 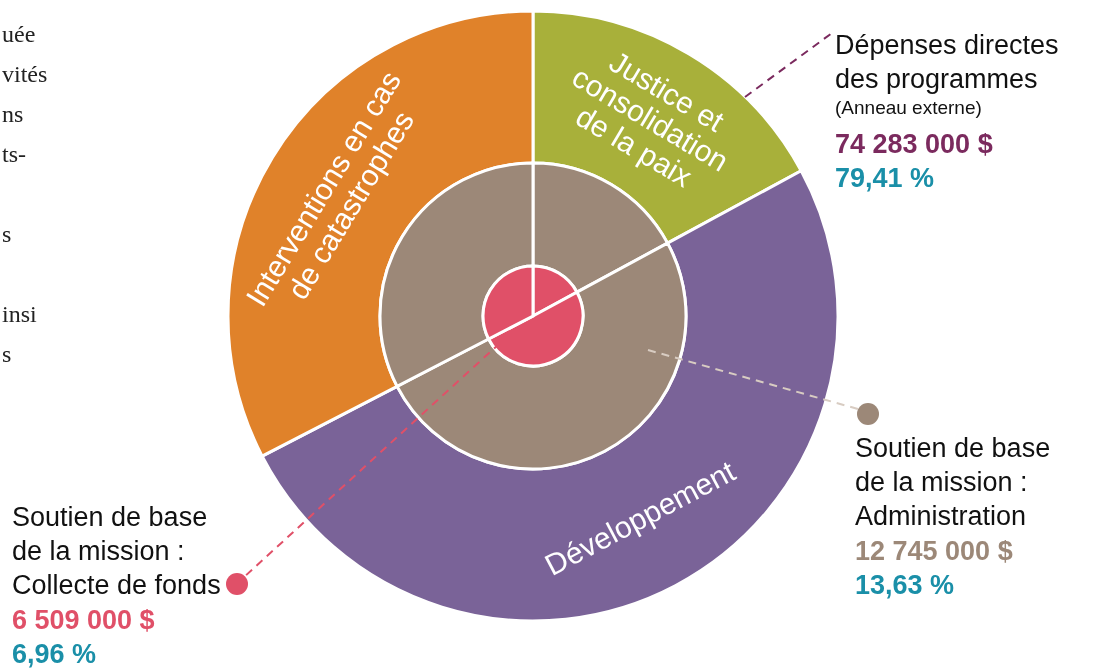 I want to click on text: 12 745 000 $, so click(x=934, y=551).